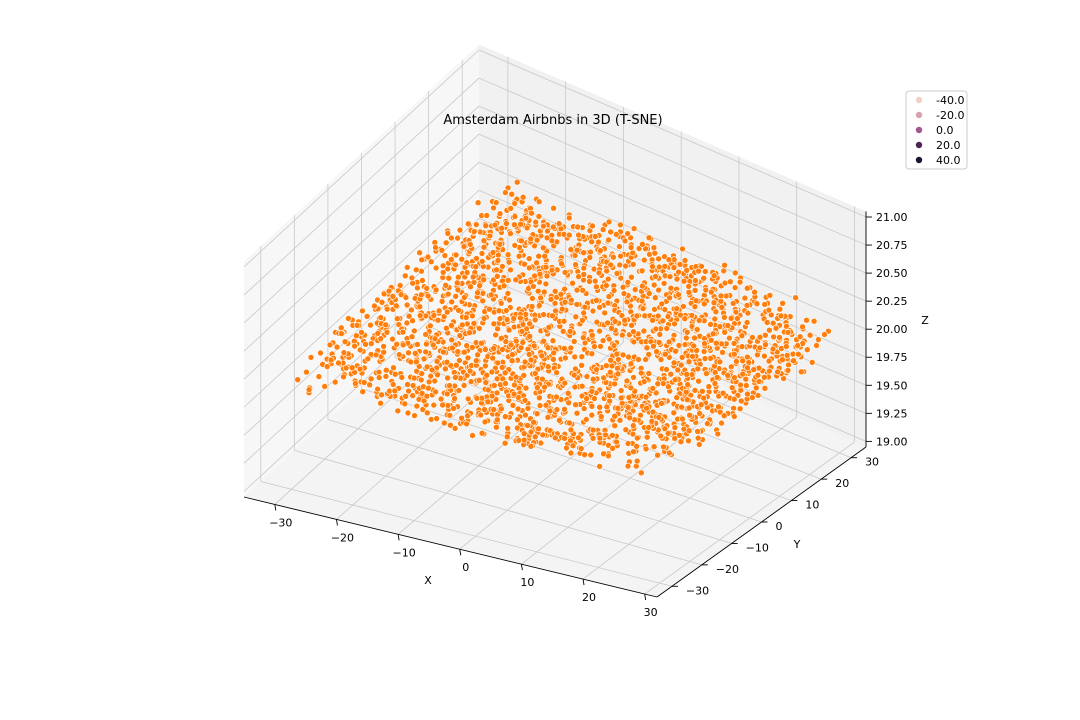 Image resolution: width=1080 pixels, height=720 pixels. Describe the element at coordinates (589, 597) in the screenshot. I see `x-tick-label: 20` at that location.